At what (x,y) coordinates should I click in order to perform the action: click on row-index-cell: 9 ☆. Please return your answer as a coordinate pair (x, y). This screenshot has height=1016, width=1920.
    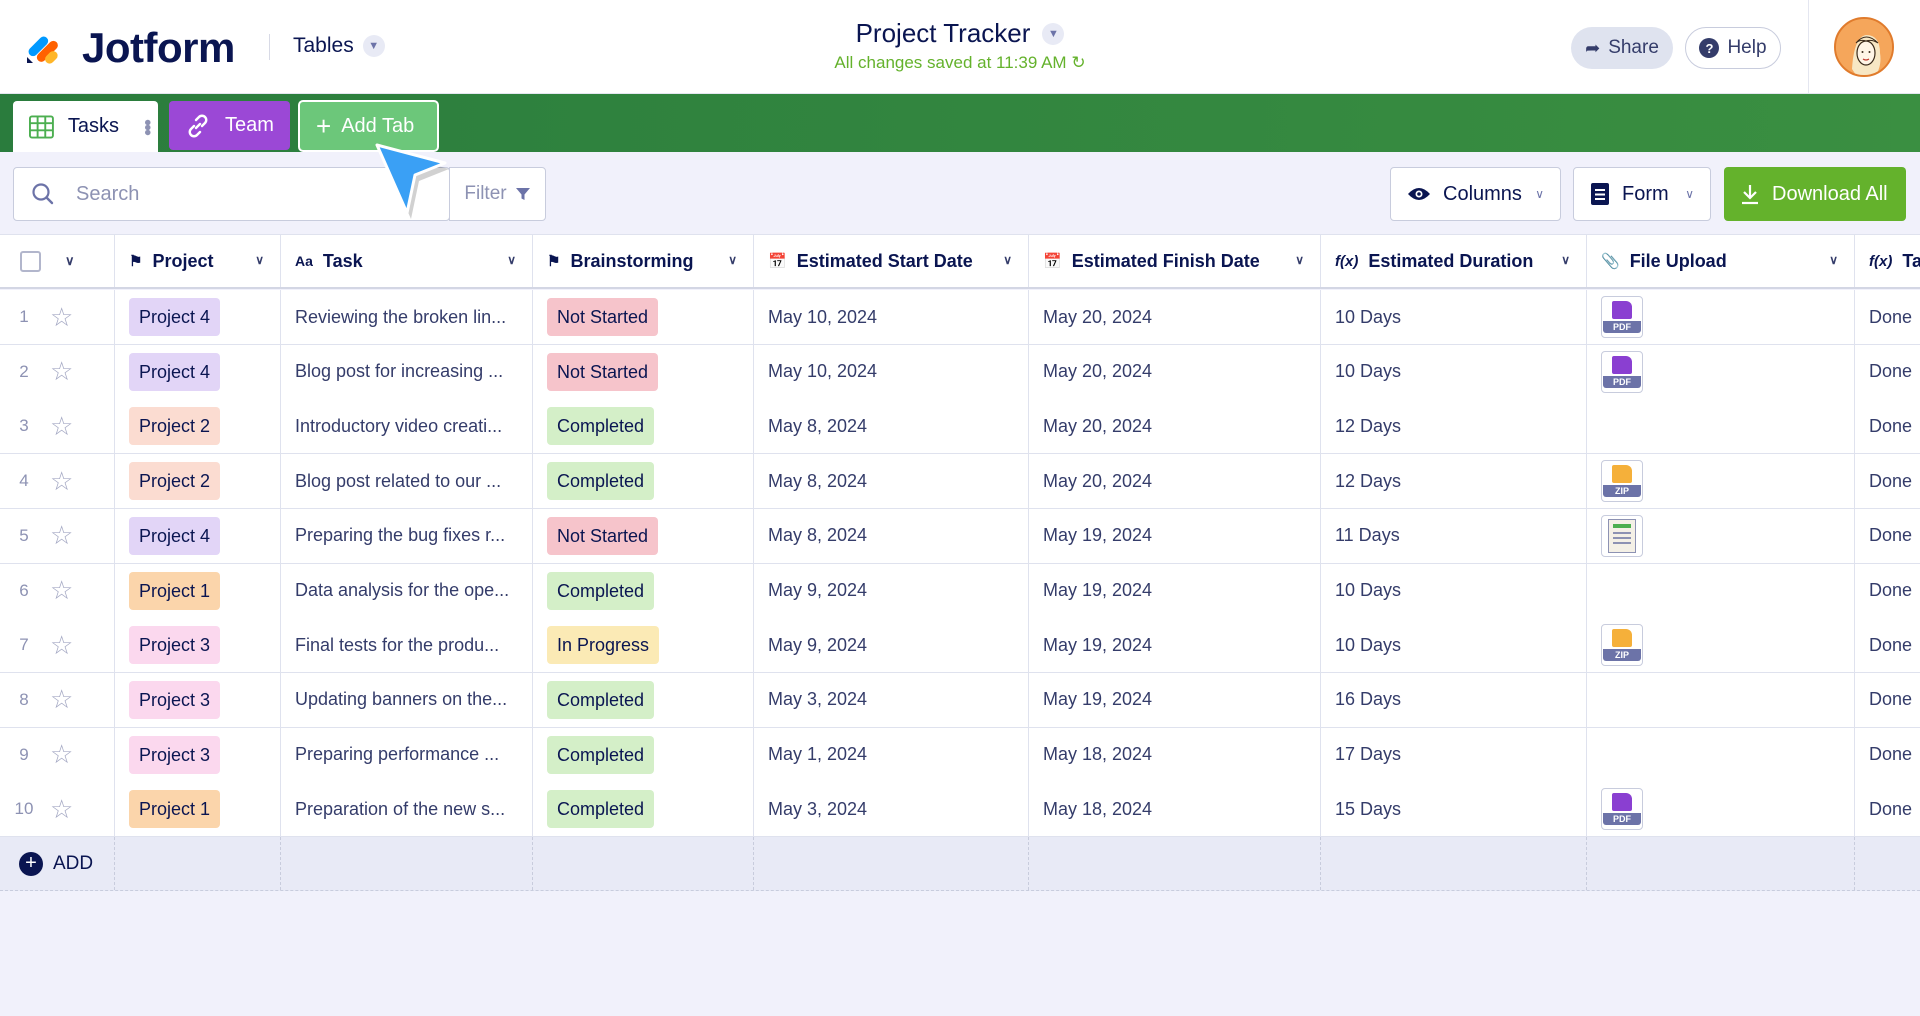
    Looking at the image, I should click on (57, 754).